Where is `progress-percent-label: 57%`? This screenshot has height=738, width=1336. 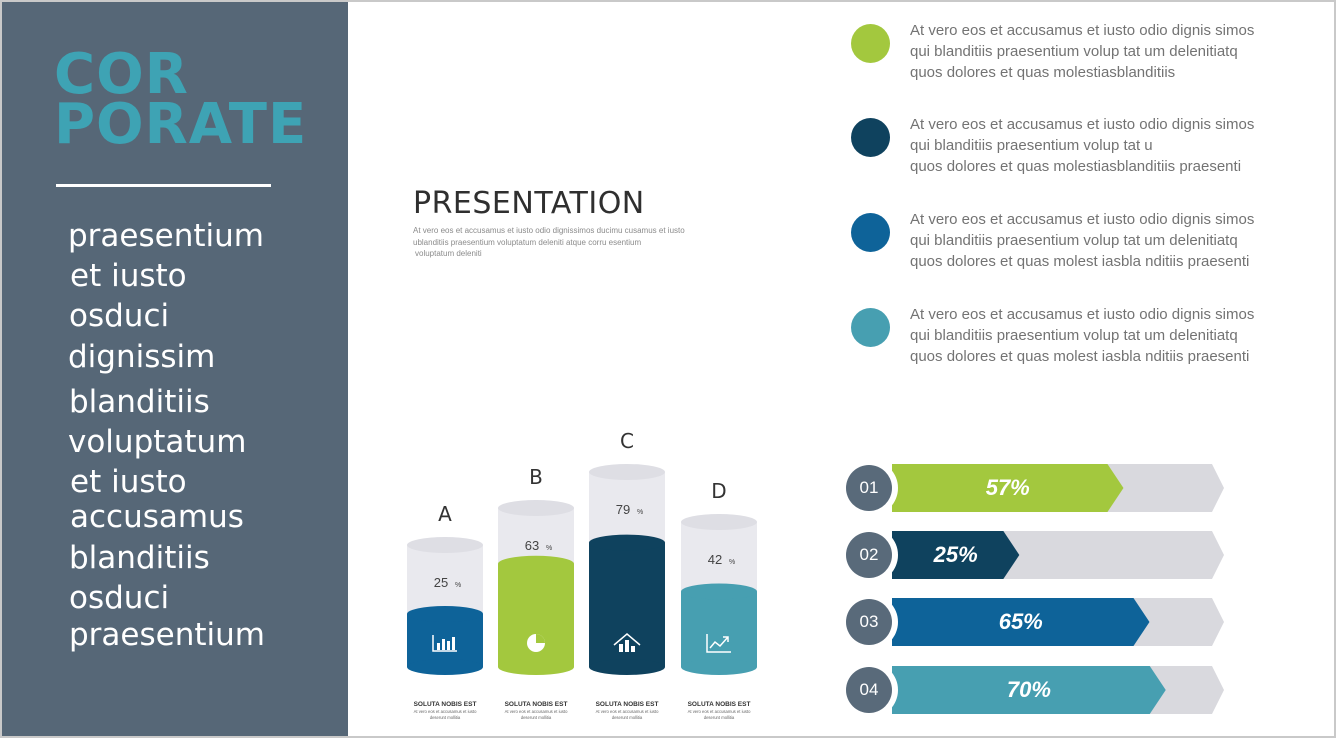 progress-percent-label: 57% is located at coordinates (1007, 487).